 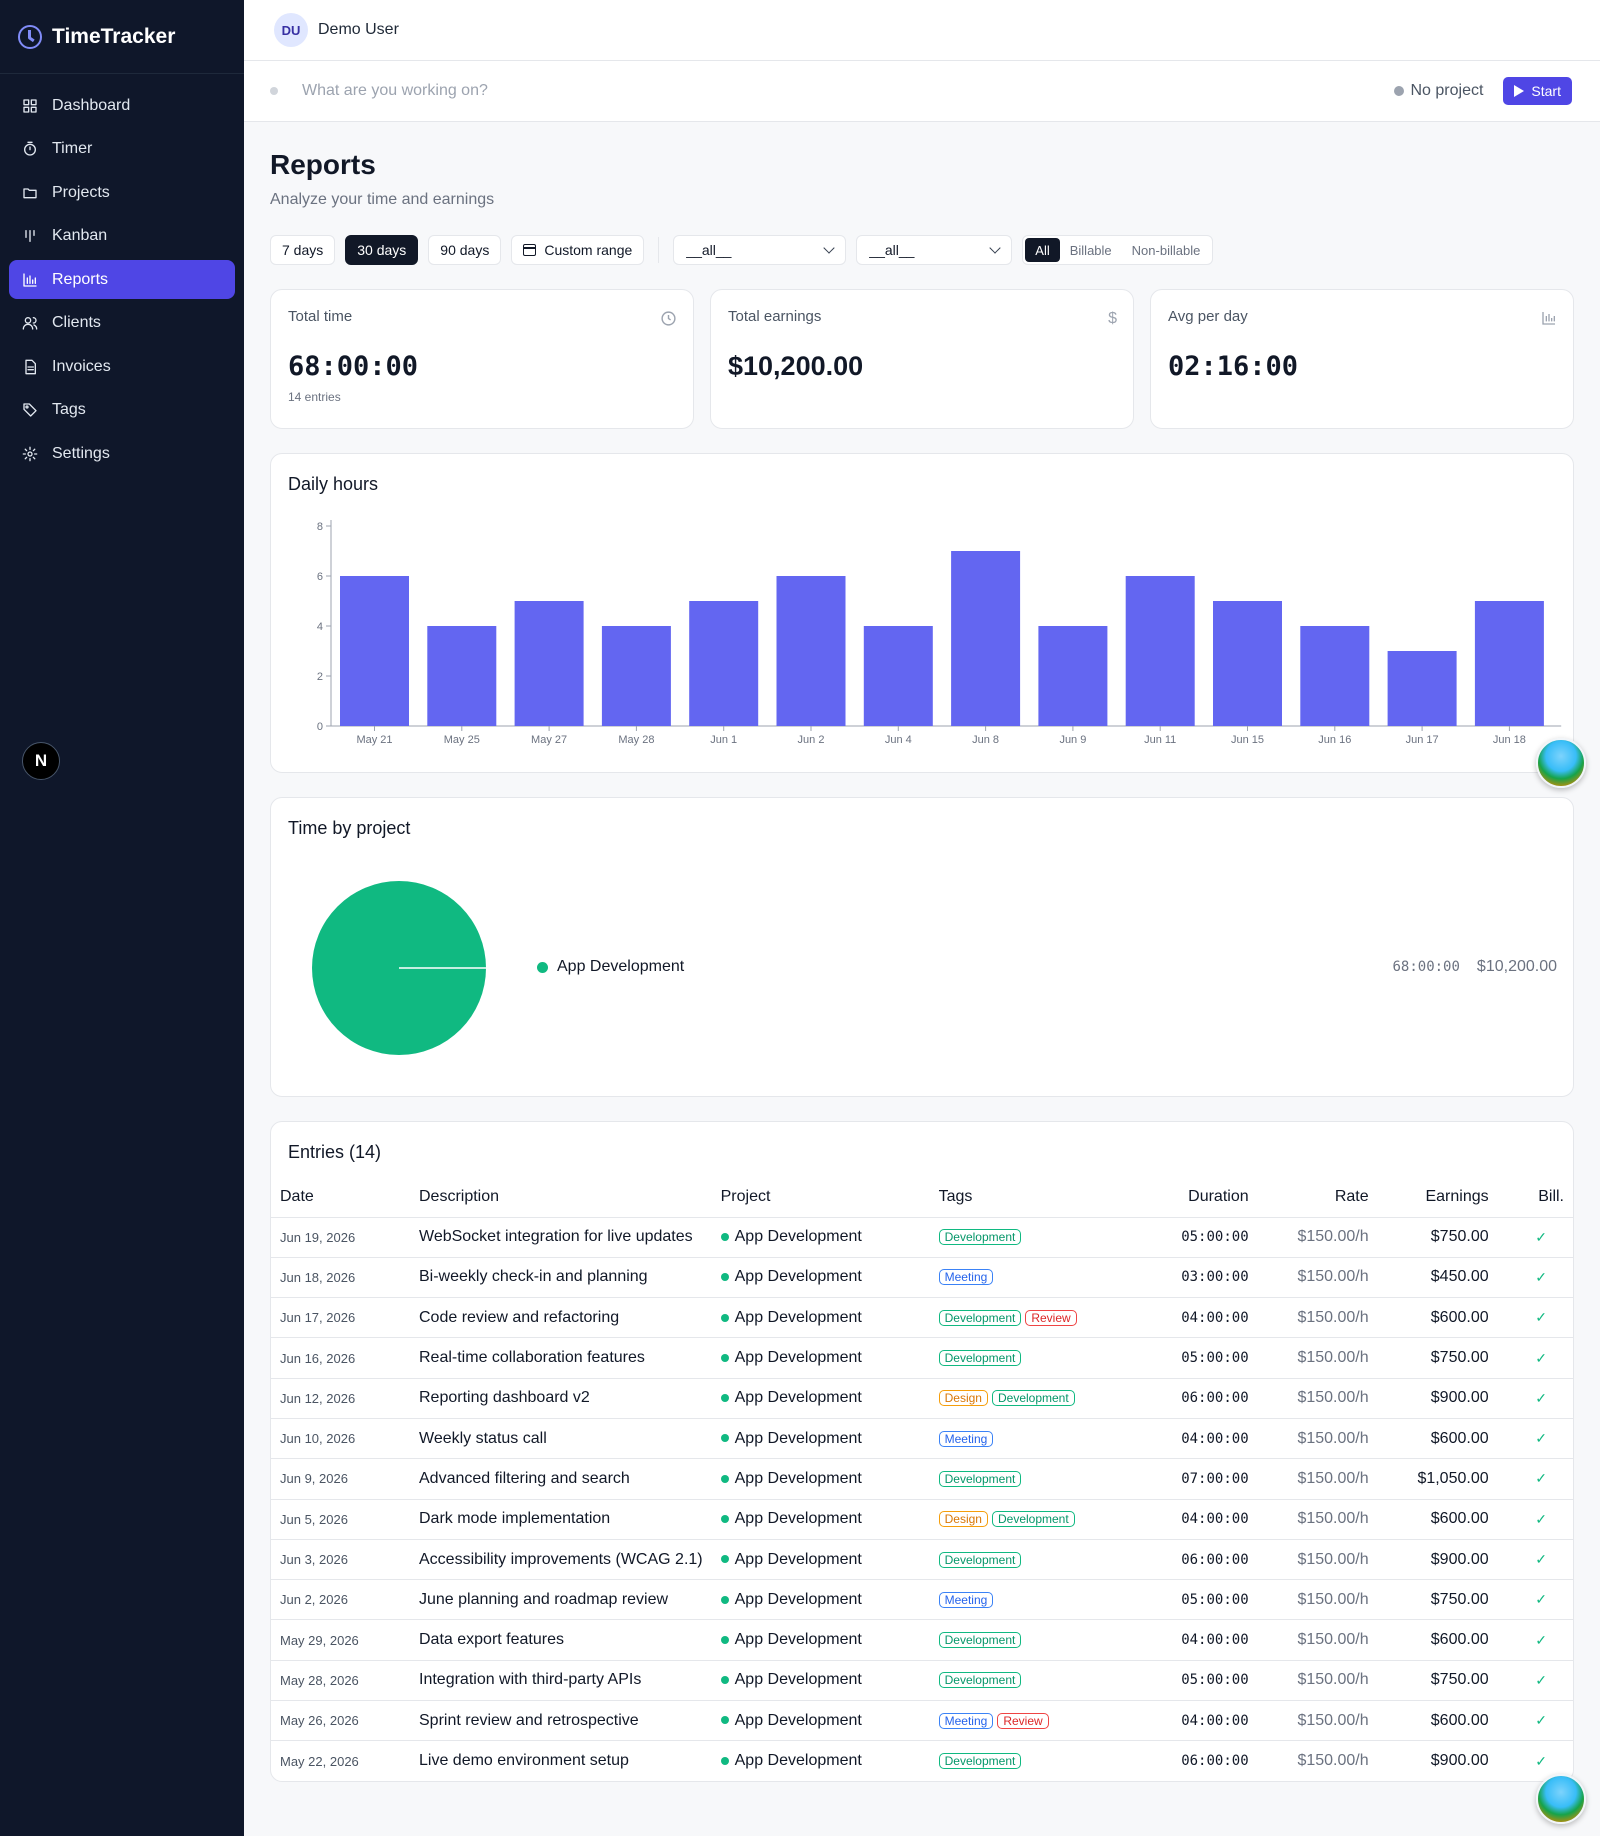 I want to click on column-header-duration: Duration, so click(x=1197, y=1197).